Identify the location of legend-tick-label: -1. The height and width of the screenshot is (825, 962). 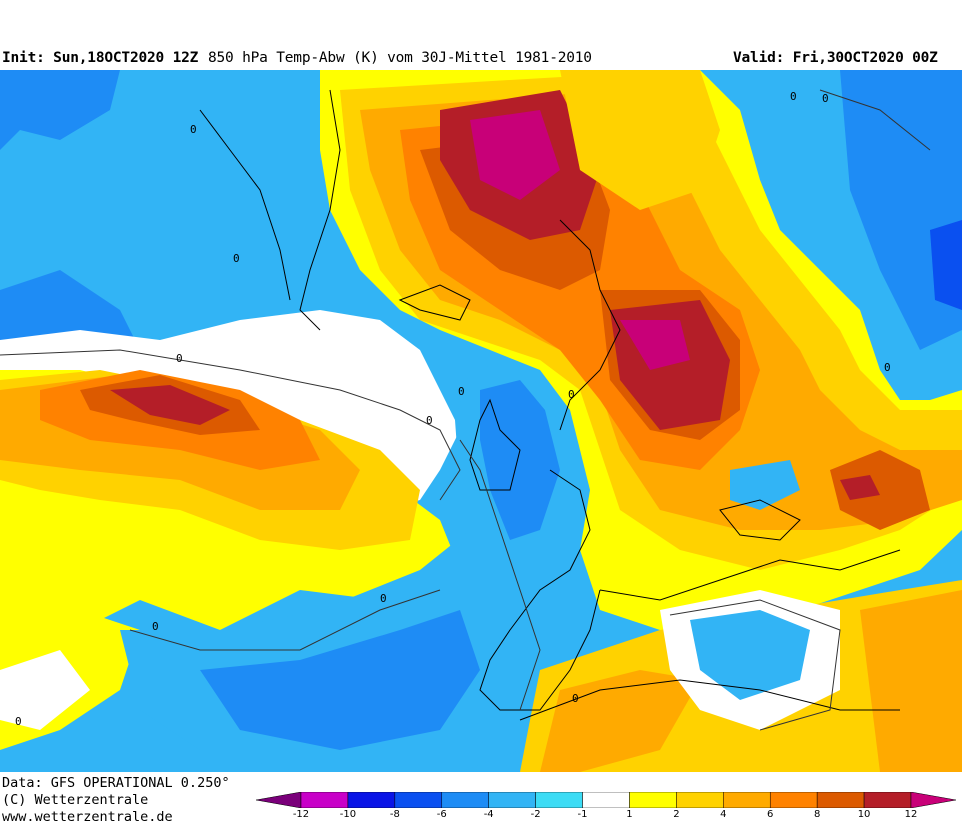
(582, 814).